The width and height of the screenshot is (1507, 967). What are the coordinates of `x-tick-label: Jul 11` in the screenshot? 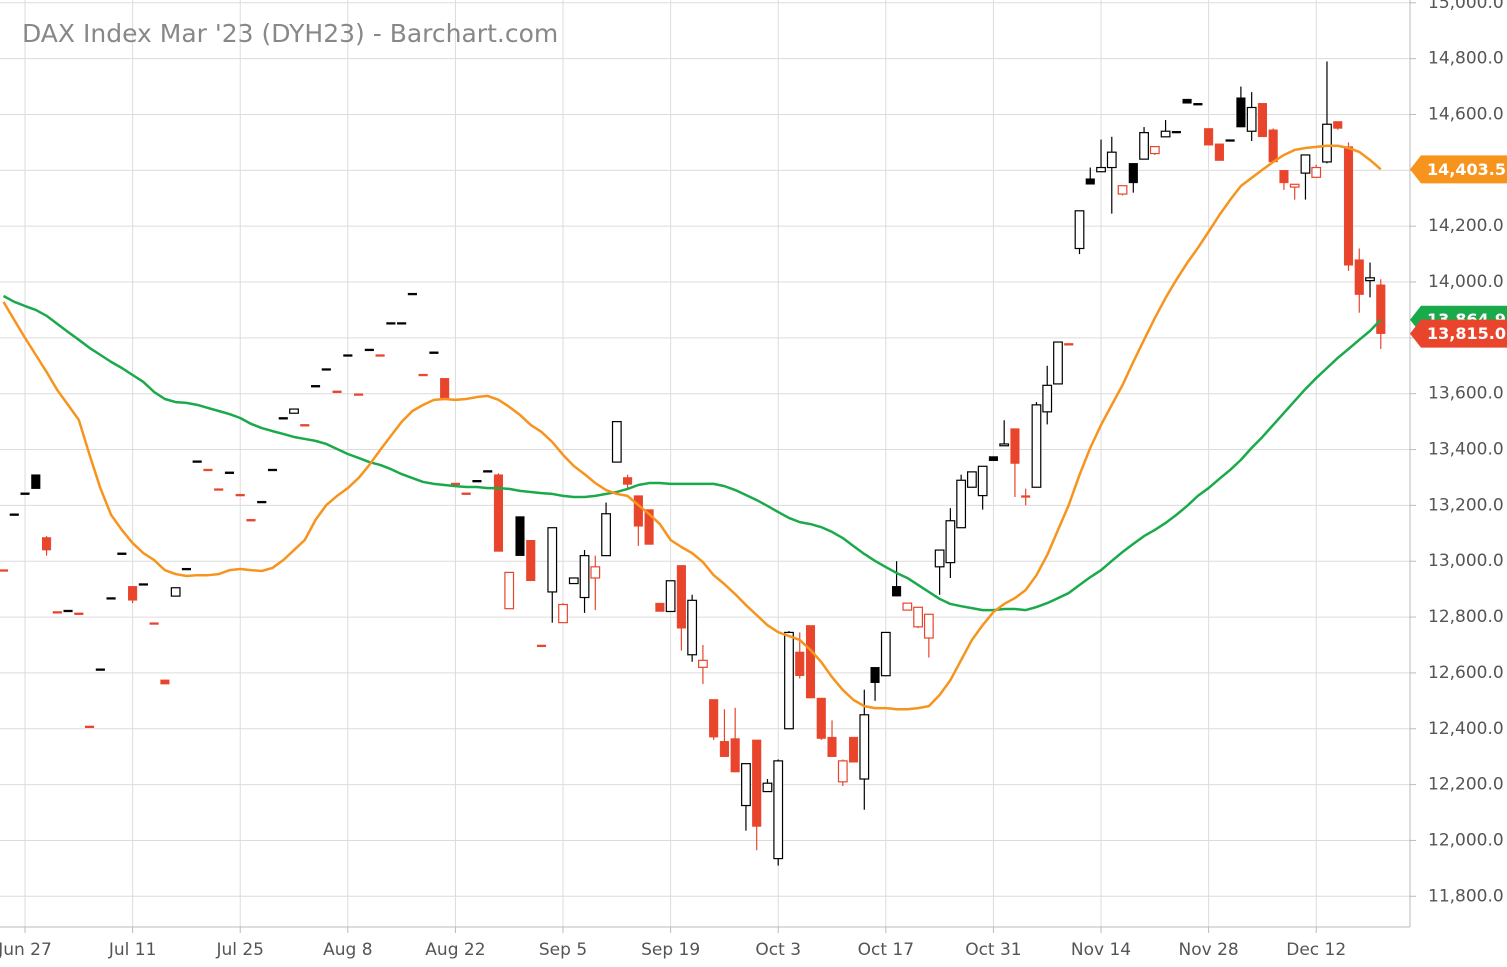 It's located at (132, 950).